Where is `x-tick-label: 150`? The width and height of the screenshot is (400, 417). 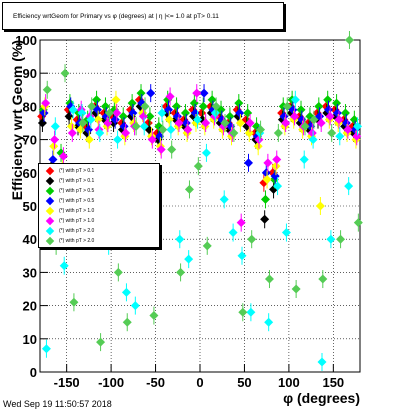 x-tick-label: 150 is located at coordinates (333, 382).